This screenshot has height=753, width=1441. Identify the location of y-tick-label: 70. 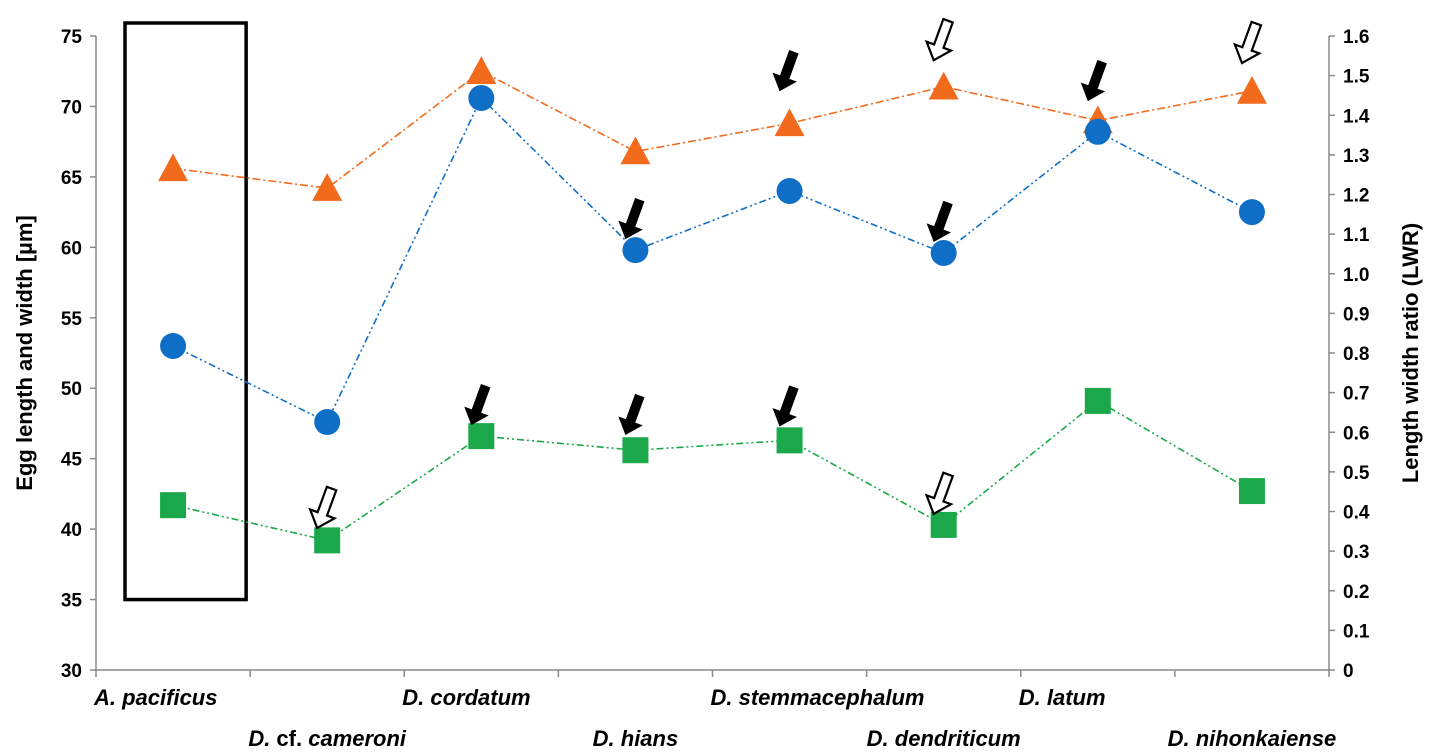
(71, 107).